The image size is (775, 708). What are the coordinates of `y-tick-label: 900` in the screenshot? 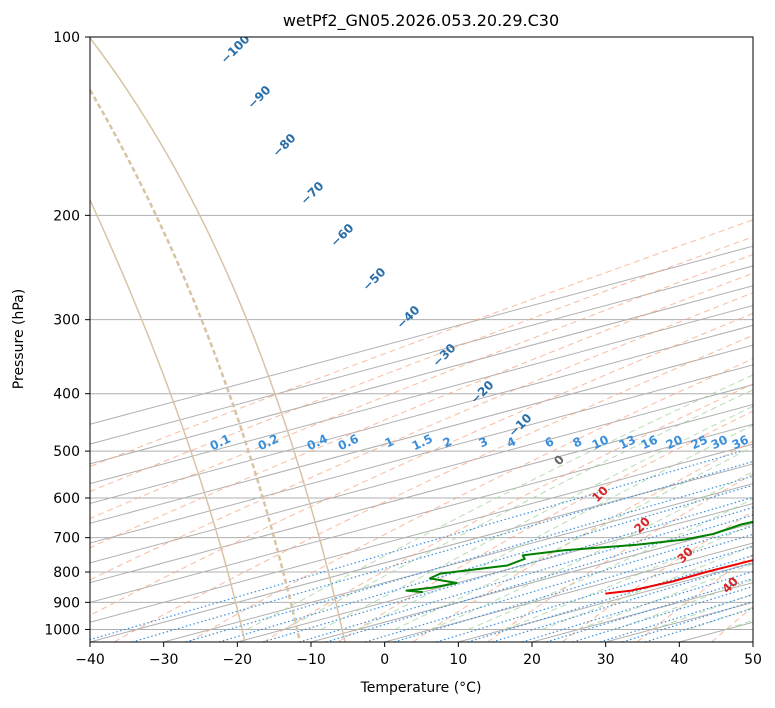 It's located at (66, 603).